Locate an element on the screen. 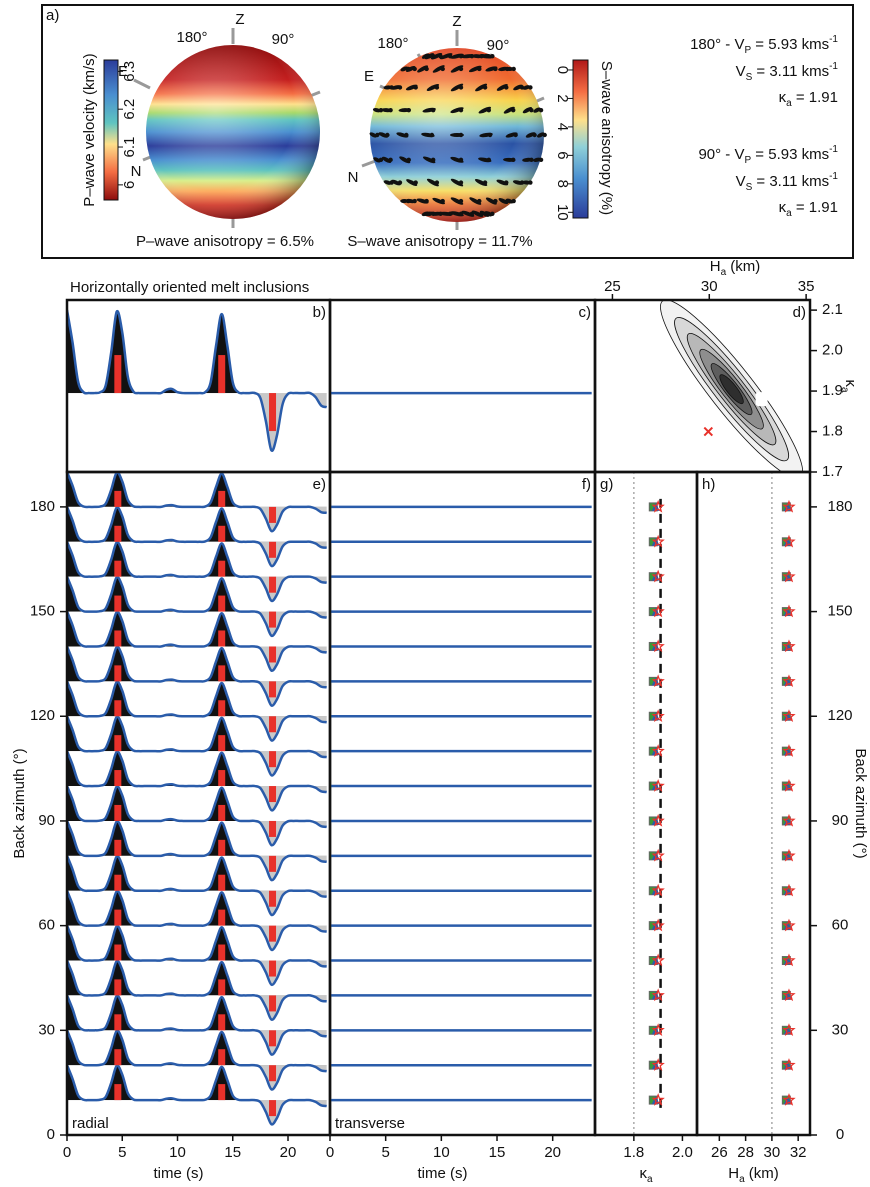 This screenshot has height=1187, width=870. subscript: P is located at coordinates (747, 50).